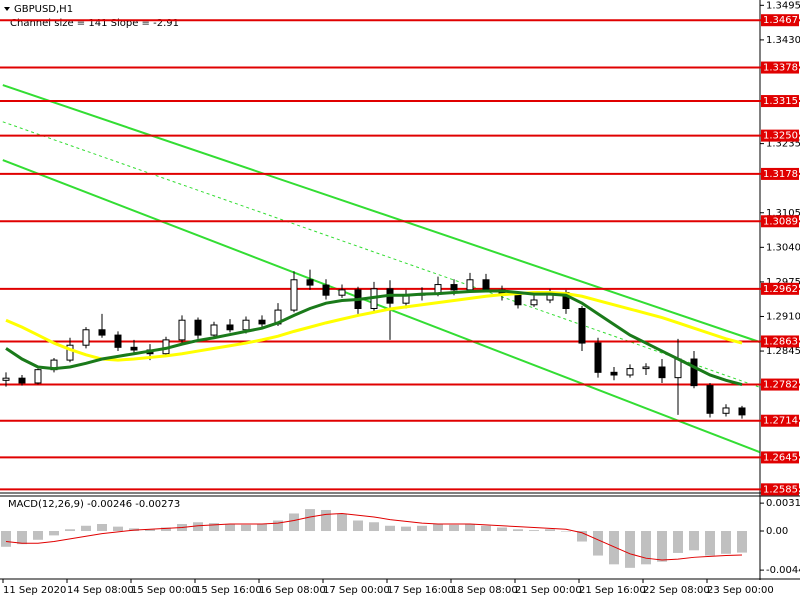  Describe the element at coordinates (100, 590) in the screenshot. I see `x-tick-label: 14 Sep 08:00` at that location.